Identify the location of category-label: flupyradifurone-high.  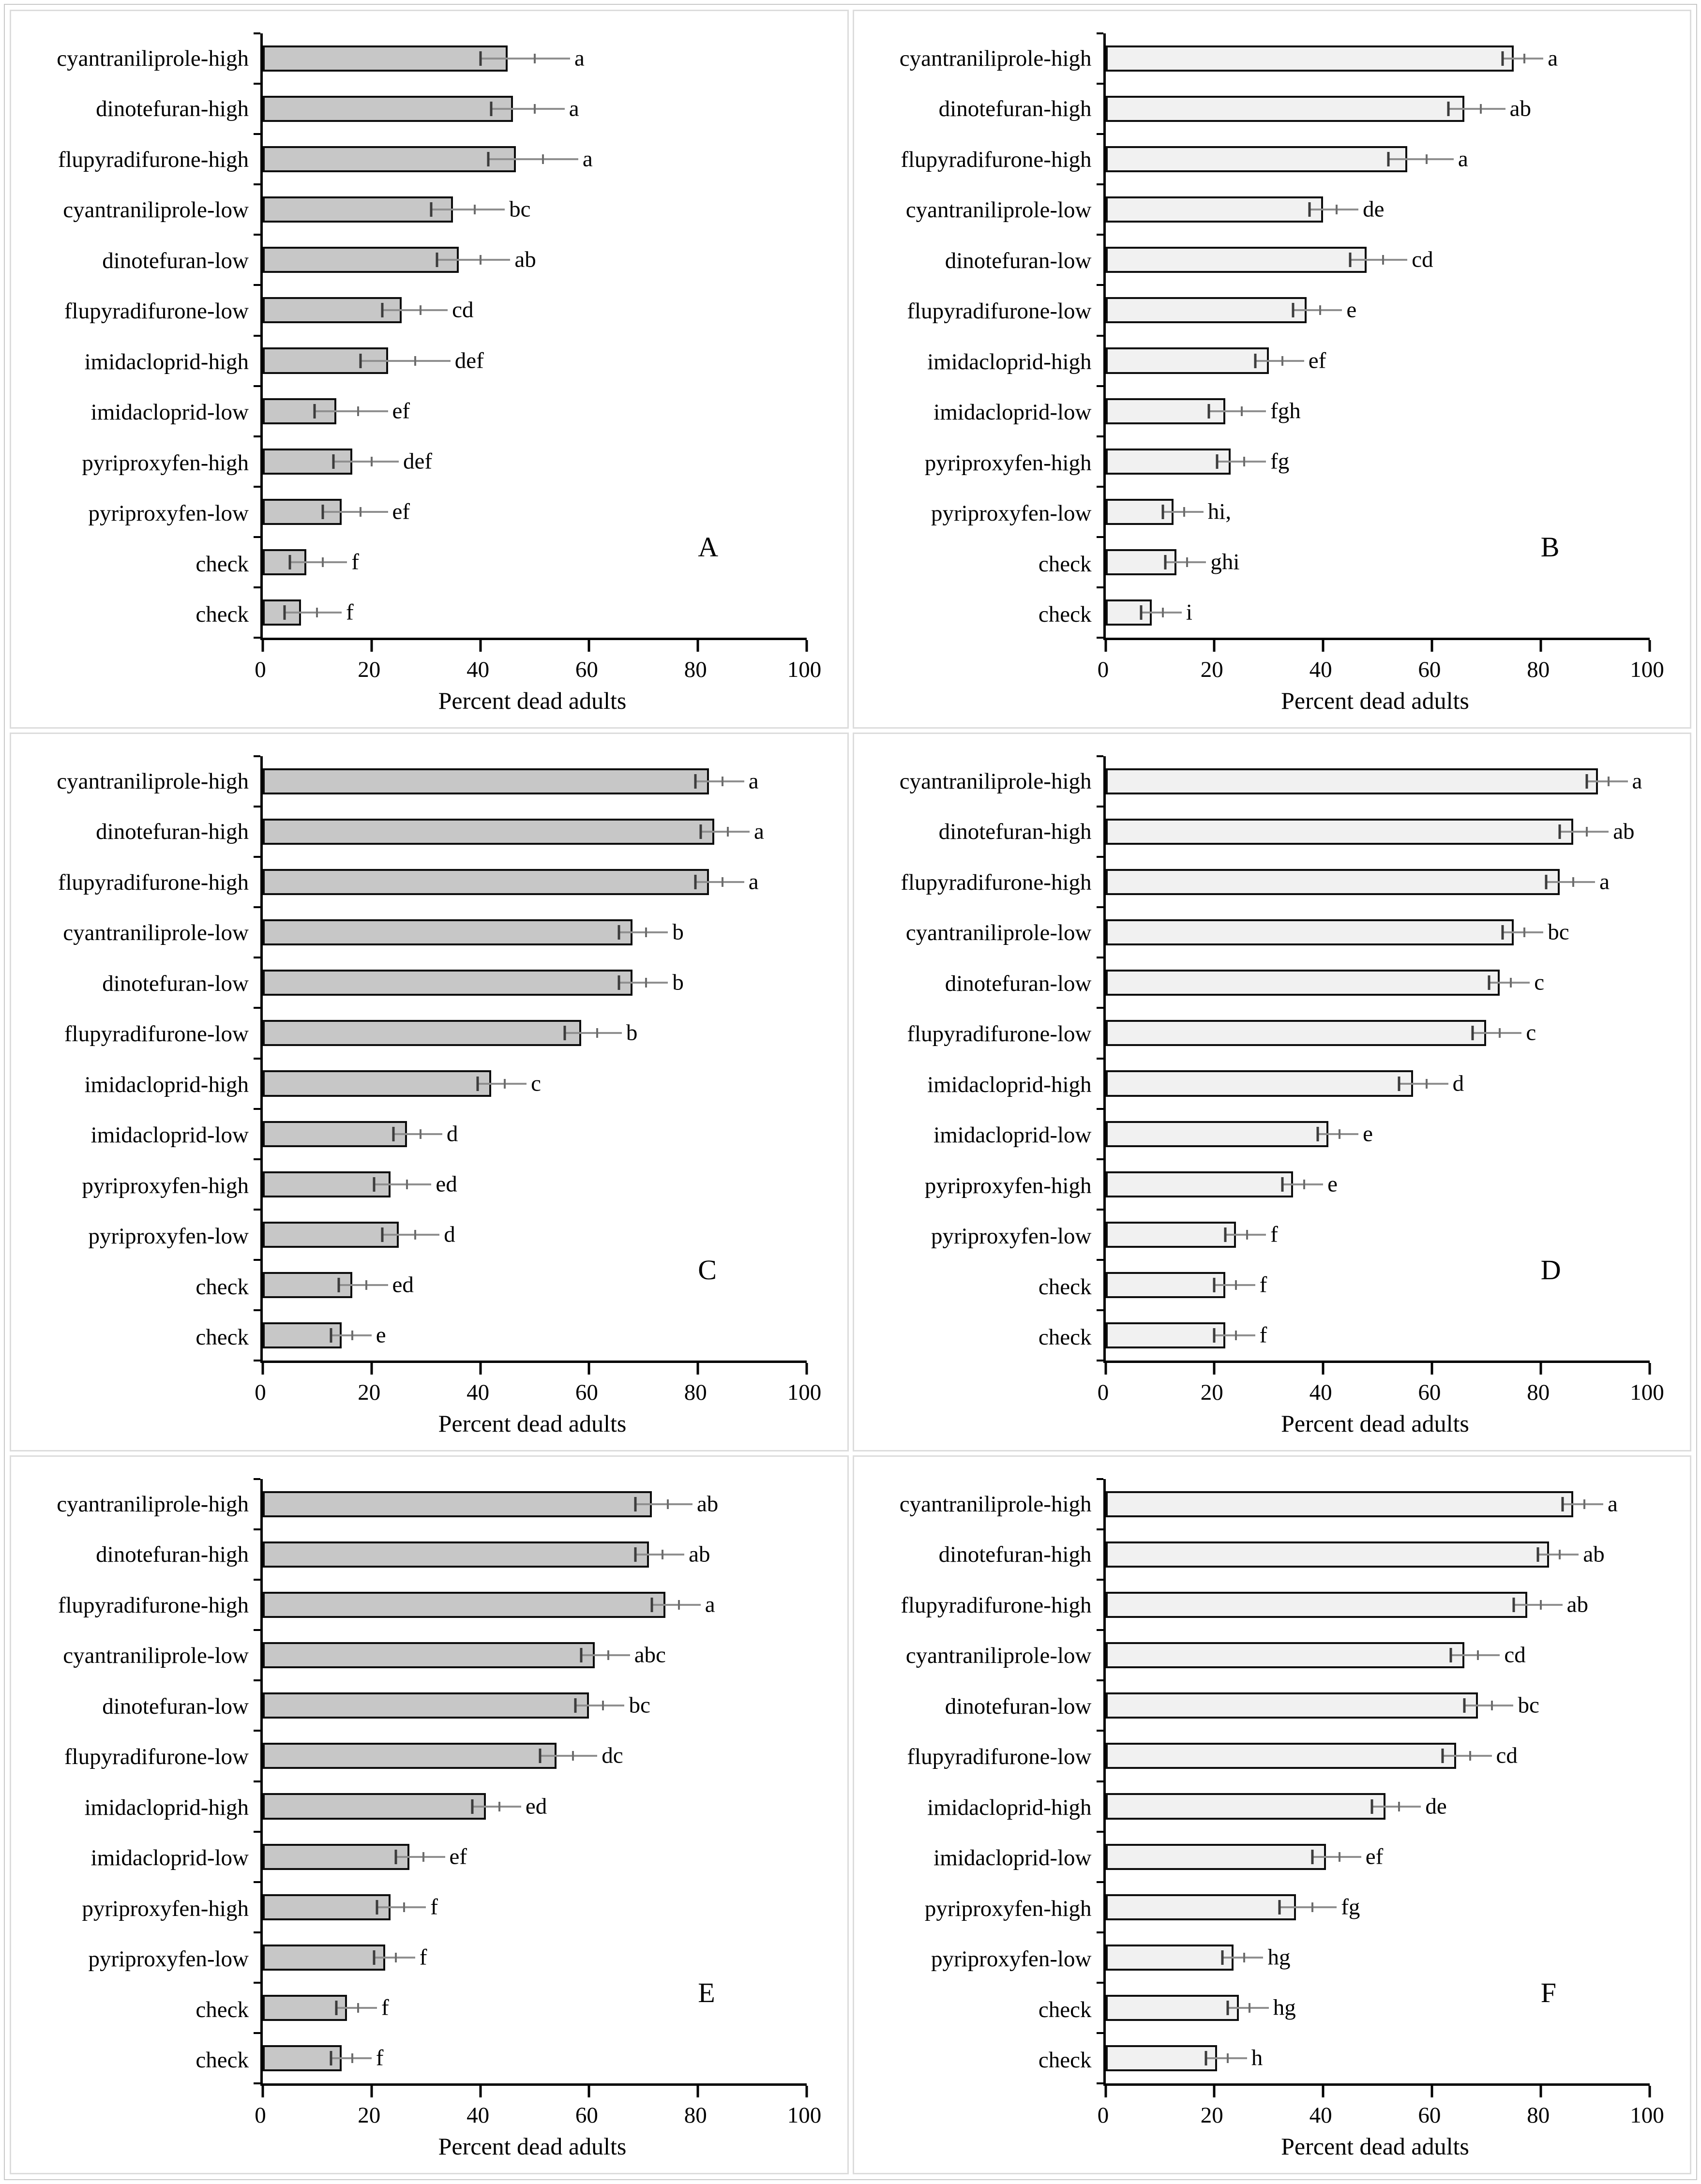
(153, 1605).